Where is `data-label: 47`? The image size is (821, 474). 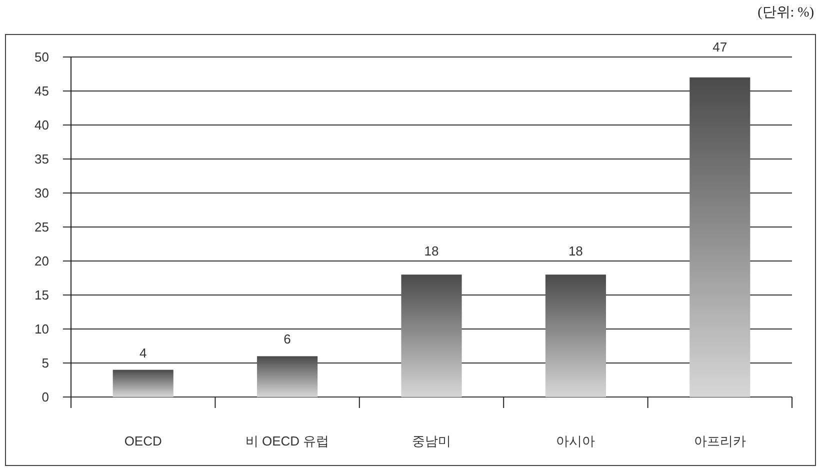
data-label: 47 is located at coordinates (720, 47).